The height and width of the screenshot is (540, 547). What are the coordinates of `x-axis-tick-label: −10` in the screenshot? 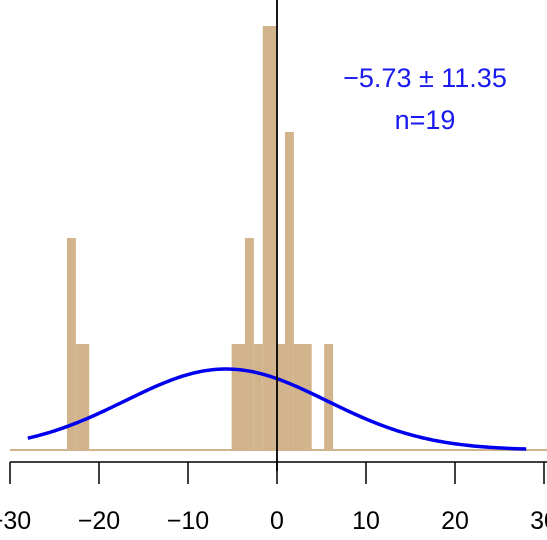 It's located at (188, 521).